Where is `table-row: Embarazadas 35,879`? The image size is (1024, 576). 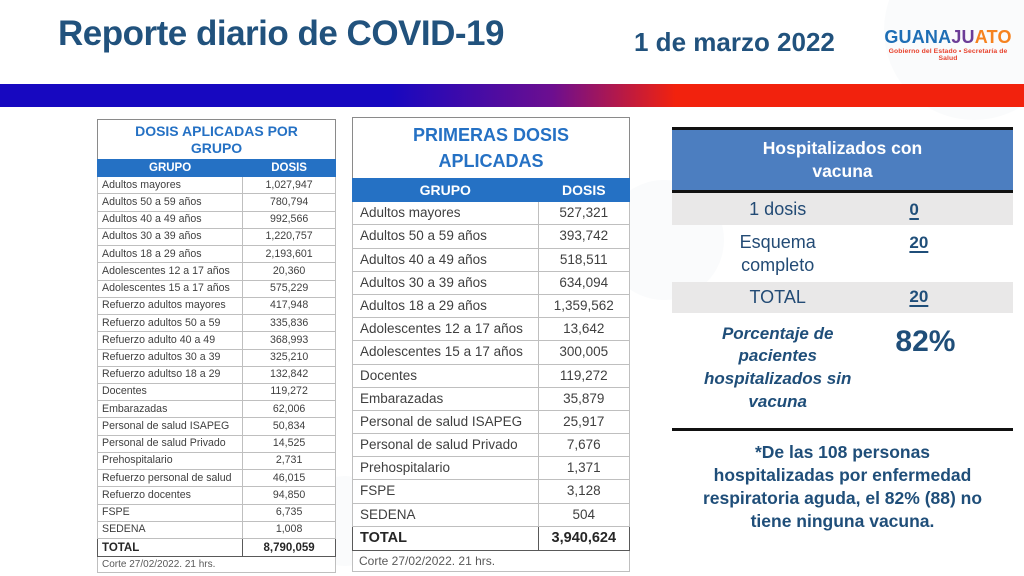 table-row: Embarazadas 35,879 is located at coordinates (491, 398).